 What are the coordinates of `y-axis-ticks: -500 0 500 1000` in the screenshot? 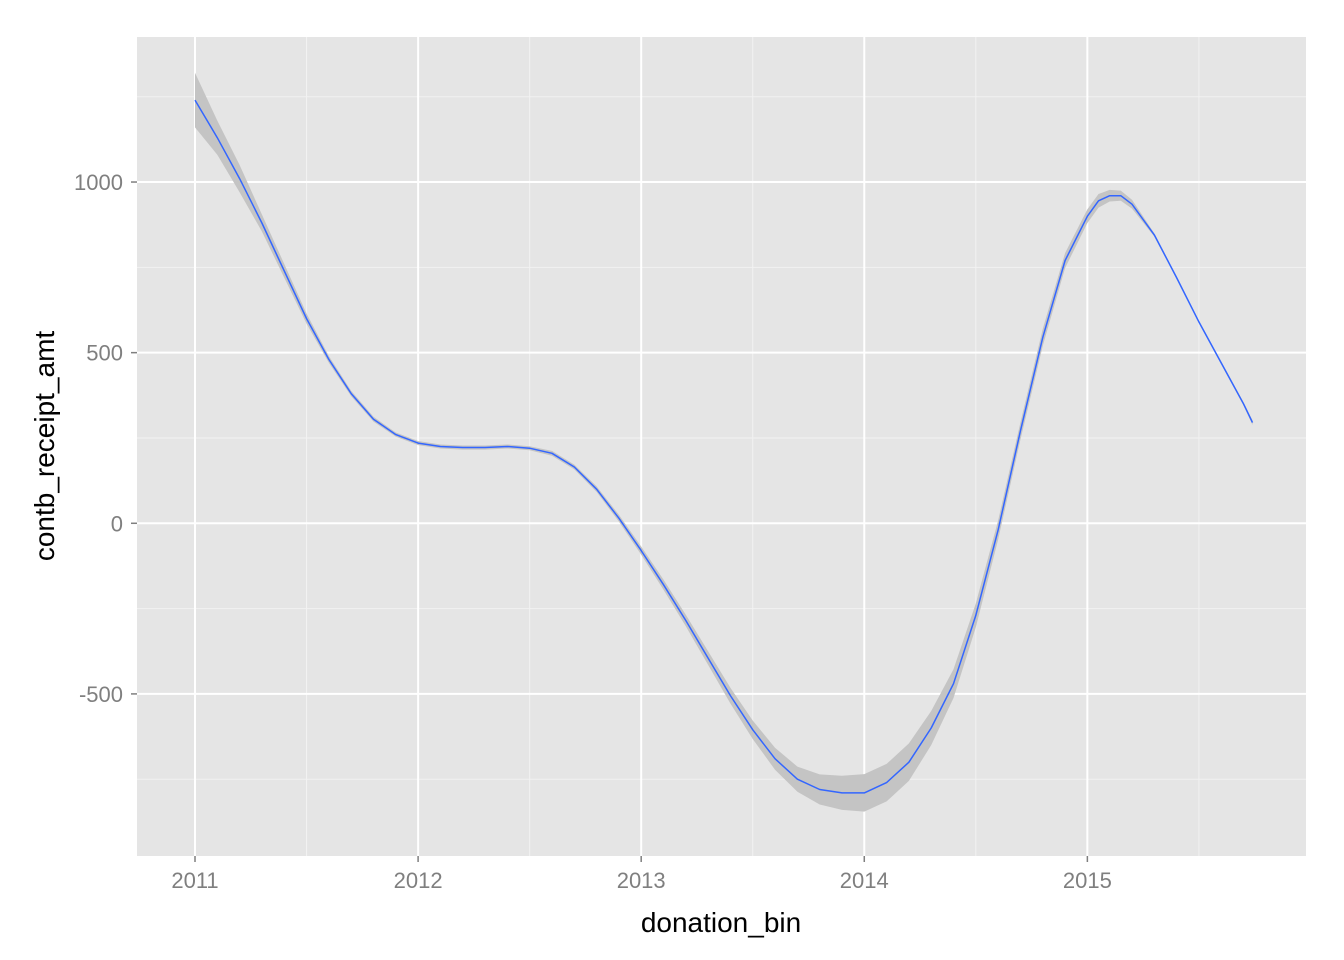 It's located at (105, 438).